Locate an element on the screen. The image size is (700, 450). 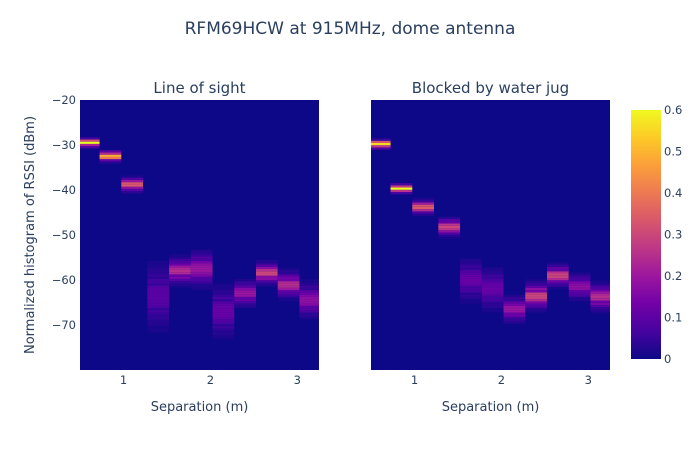
y-tick-label: −40 is located at coordinates (64, 190).